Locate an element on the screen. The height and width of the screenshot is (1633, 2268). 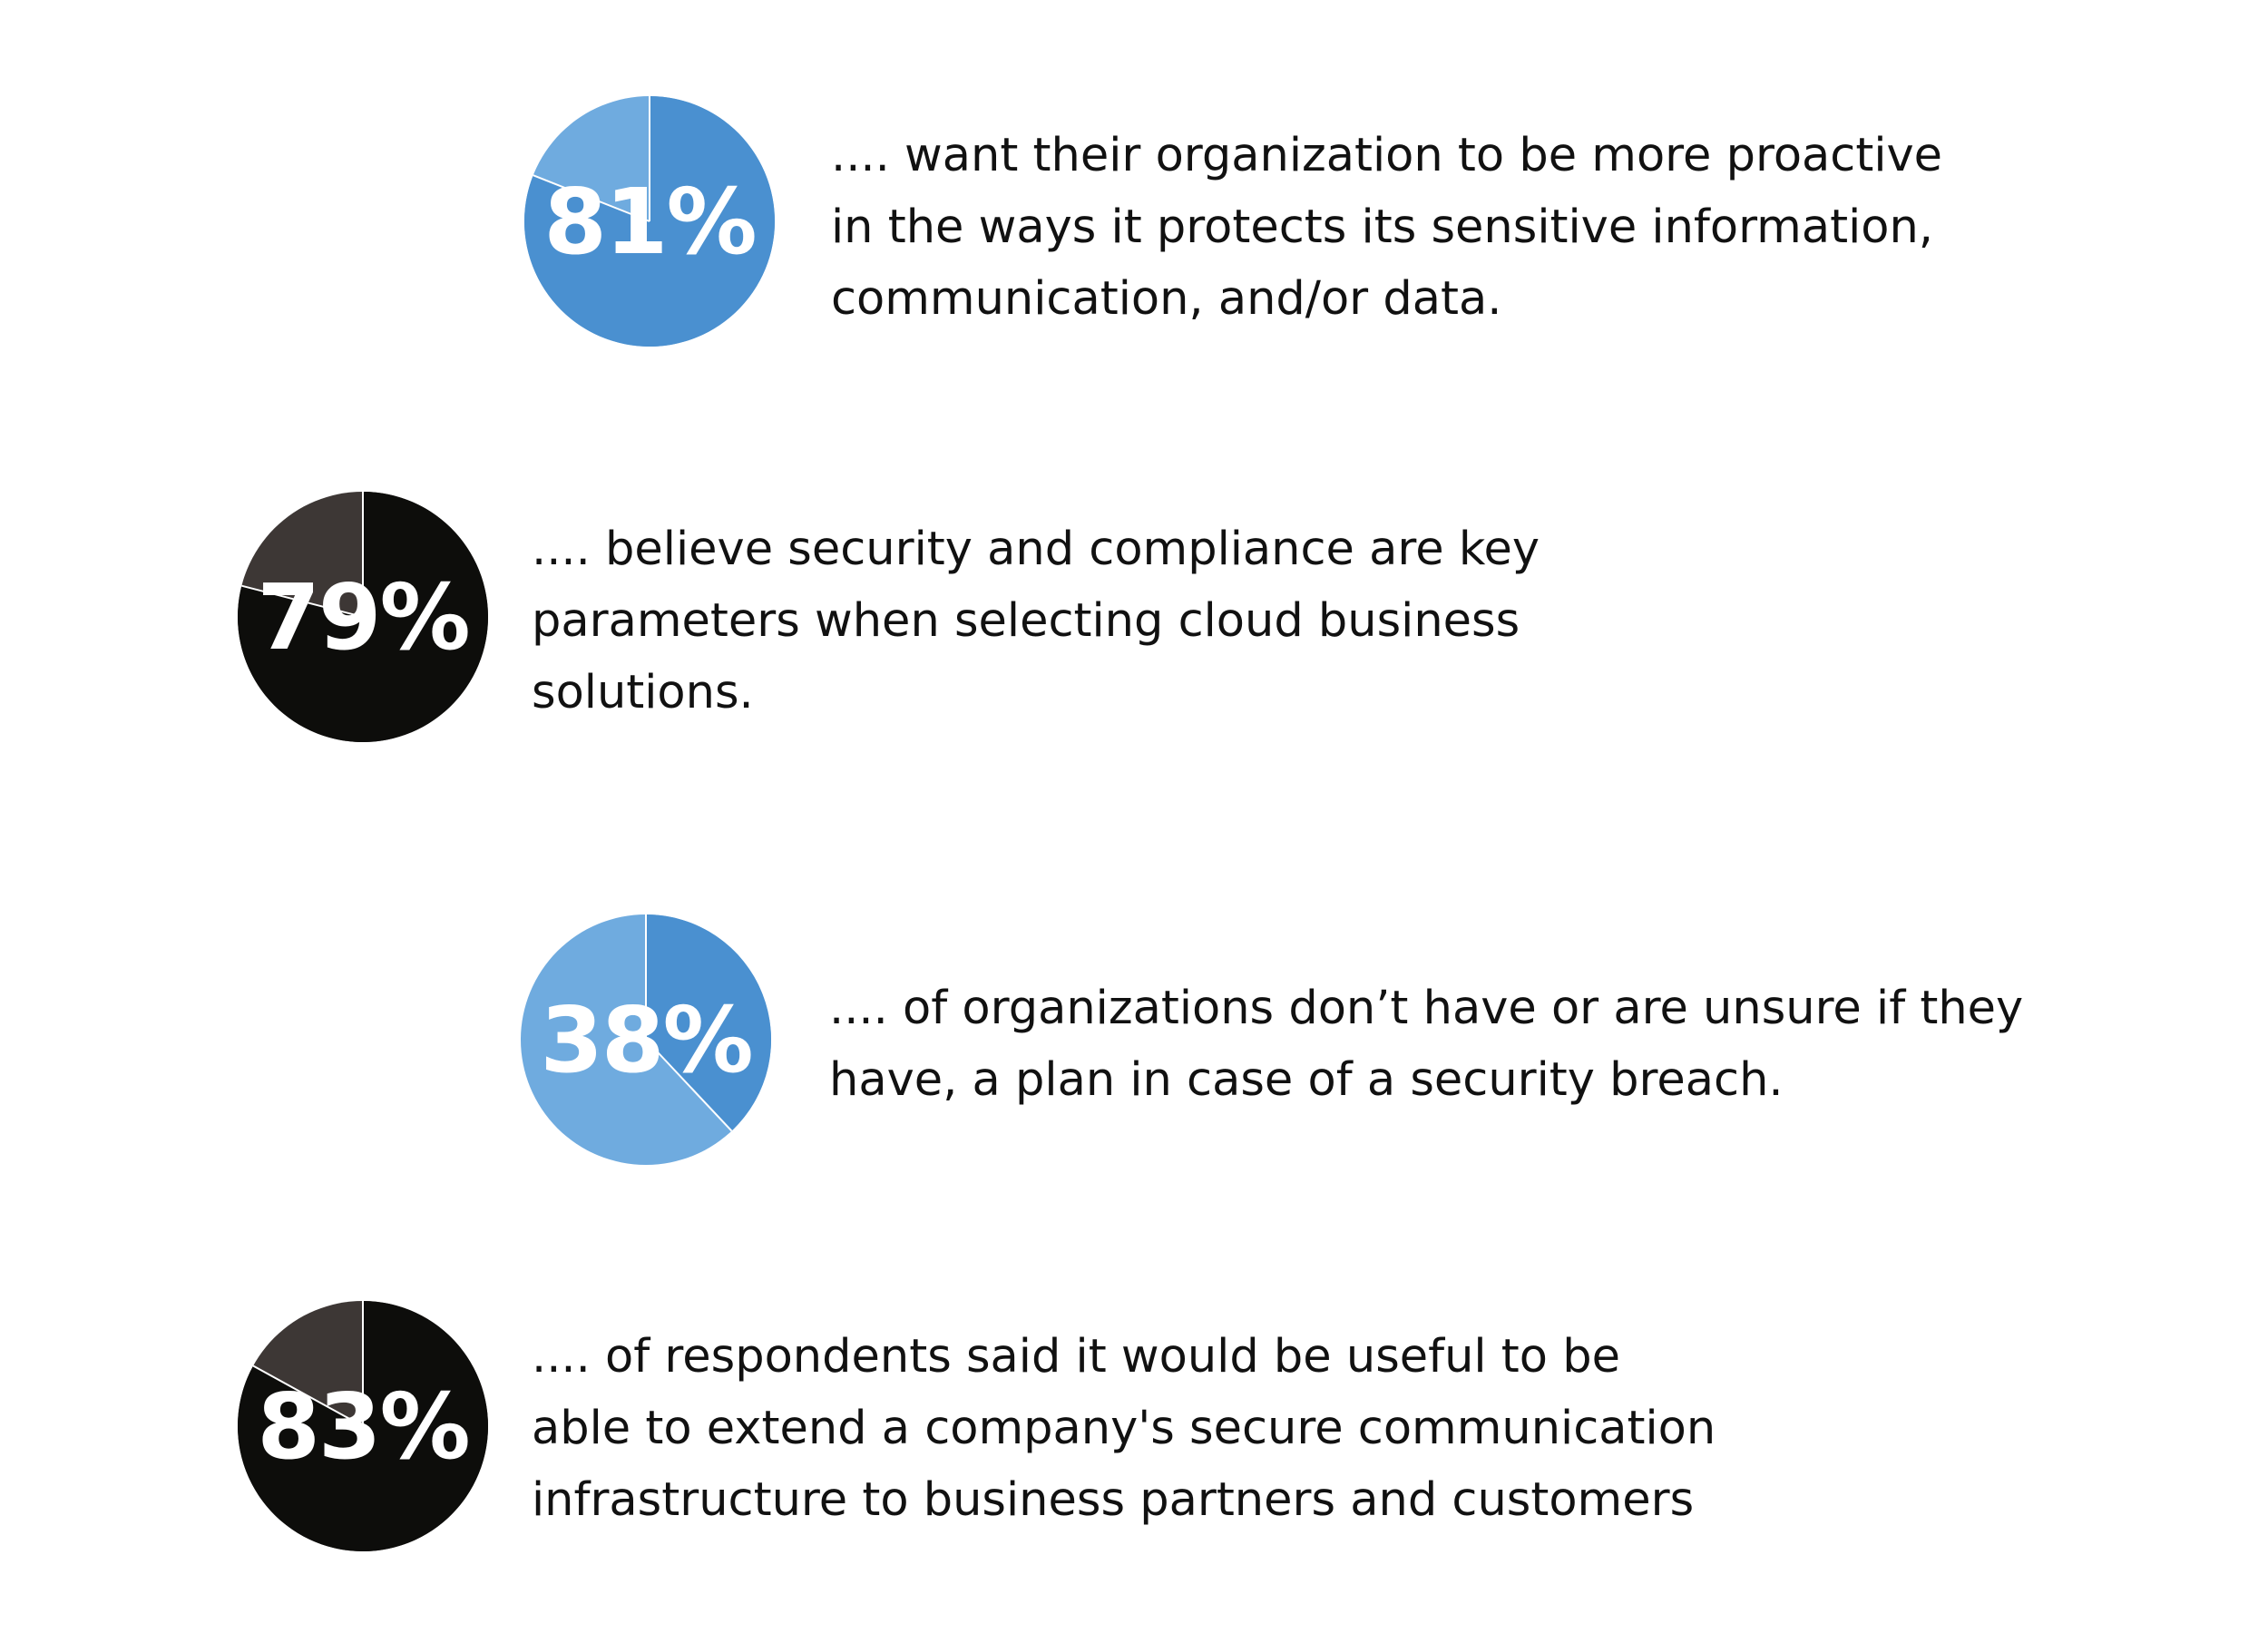
pie-chart: 79% is located at coordinates (363, 617).